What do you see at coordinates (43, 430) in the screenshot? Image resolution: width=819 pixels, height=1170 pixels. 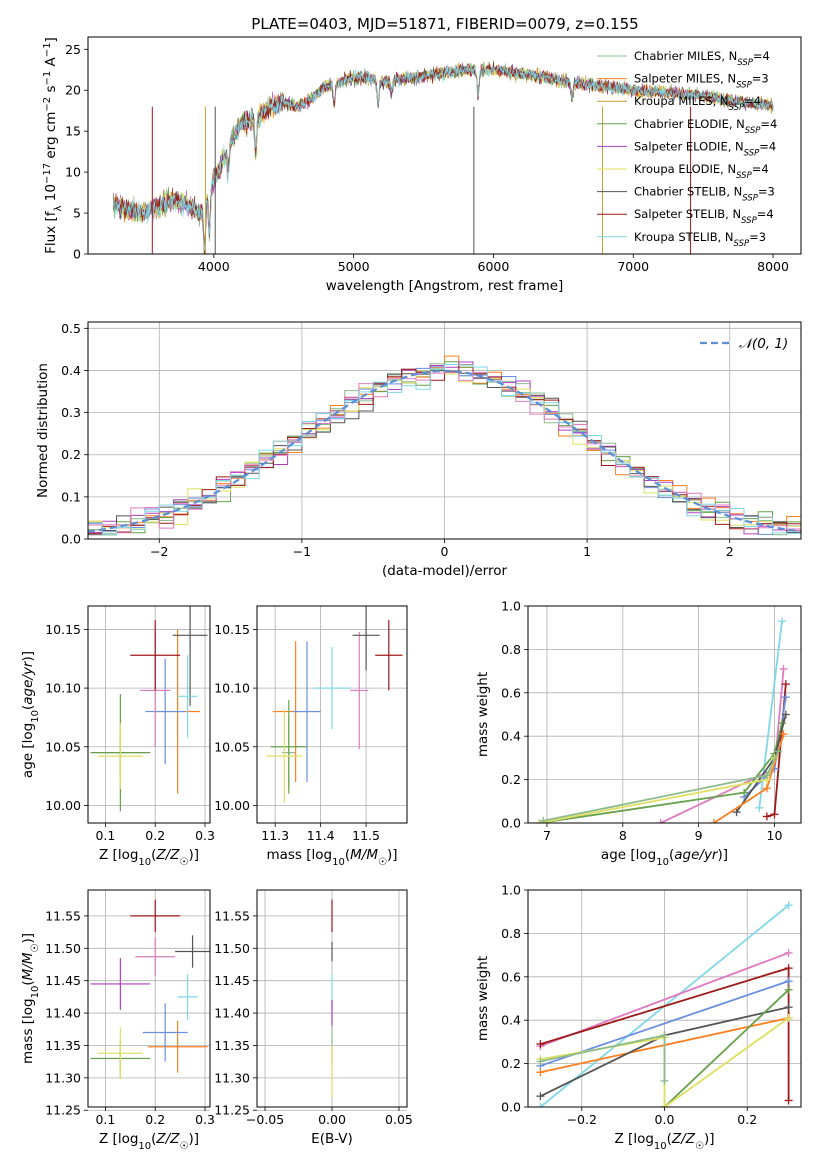 I see `y-axis-label: Normed distribution` at bounding box center [43, 430].